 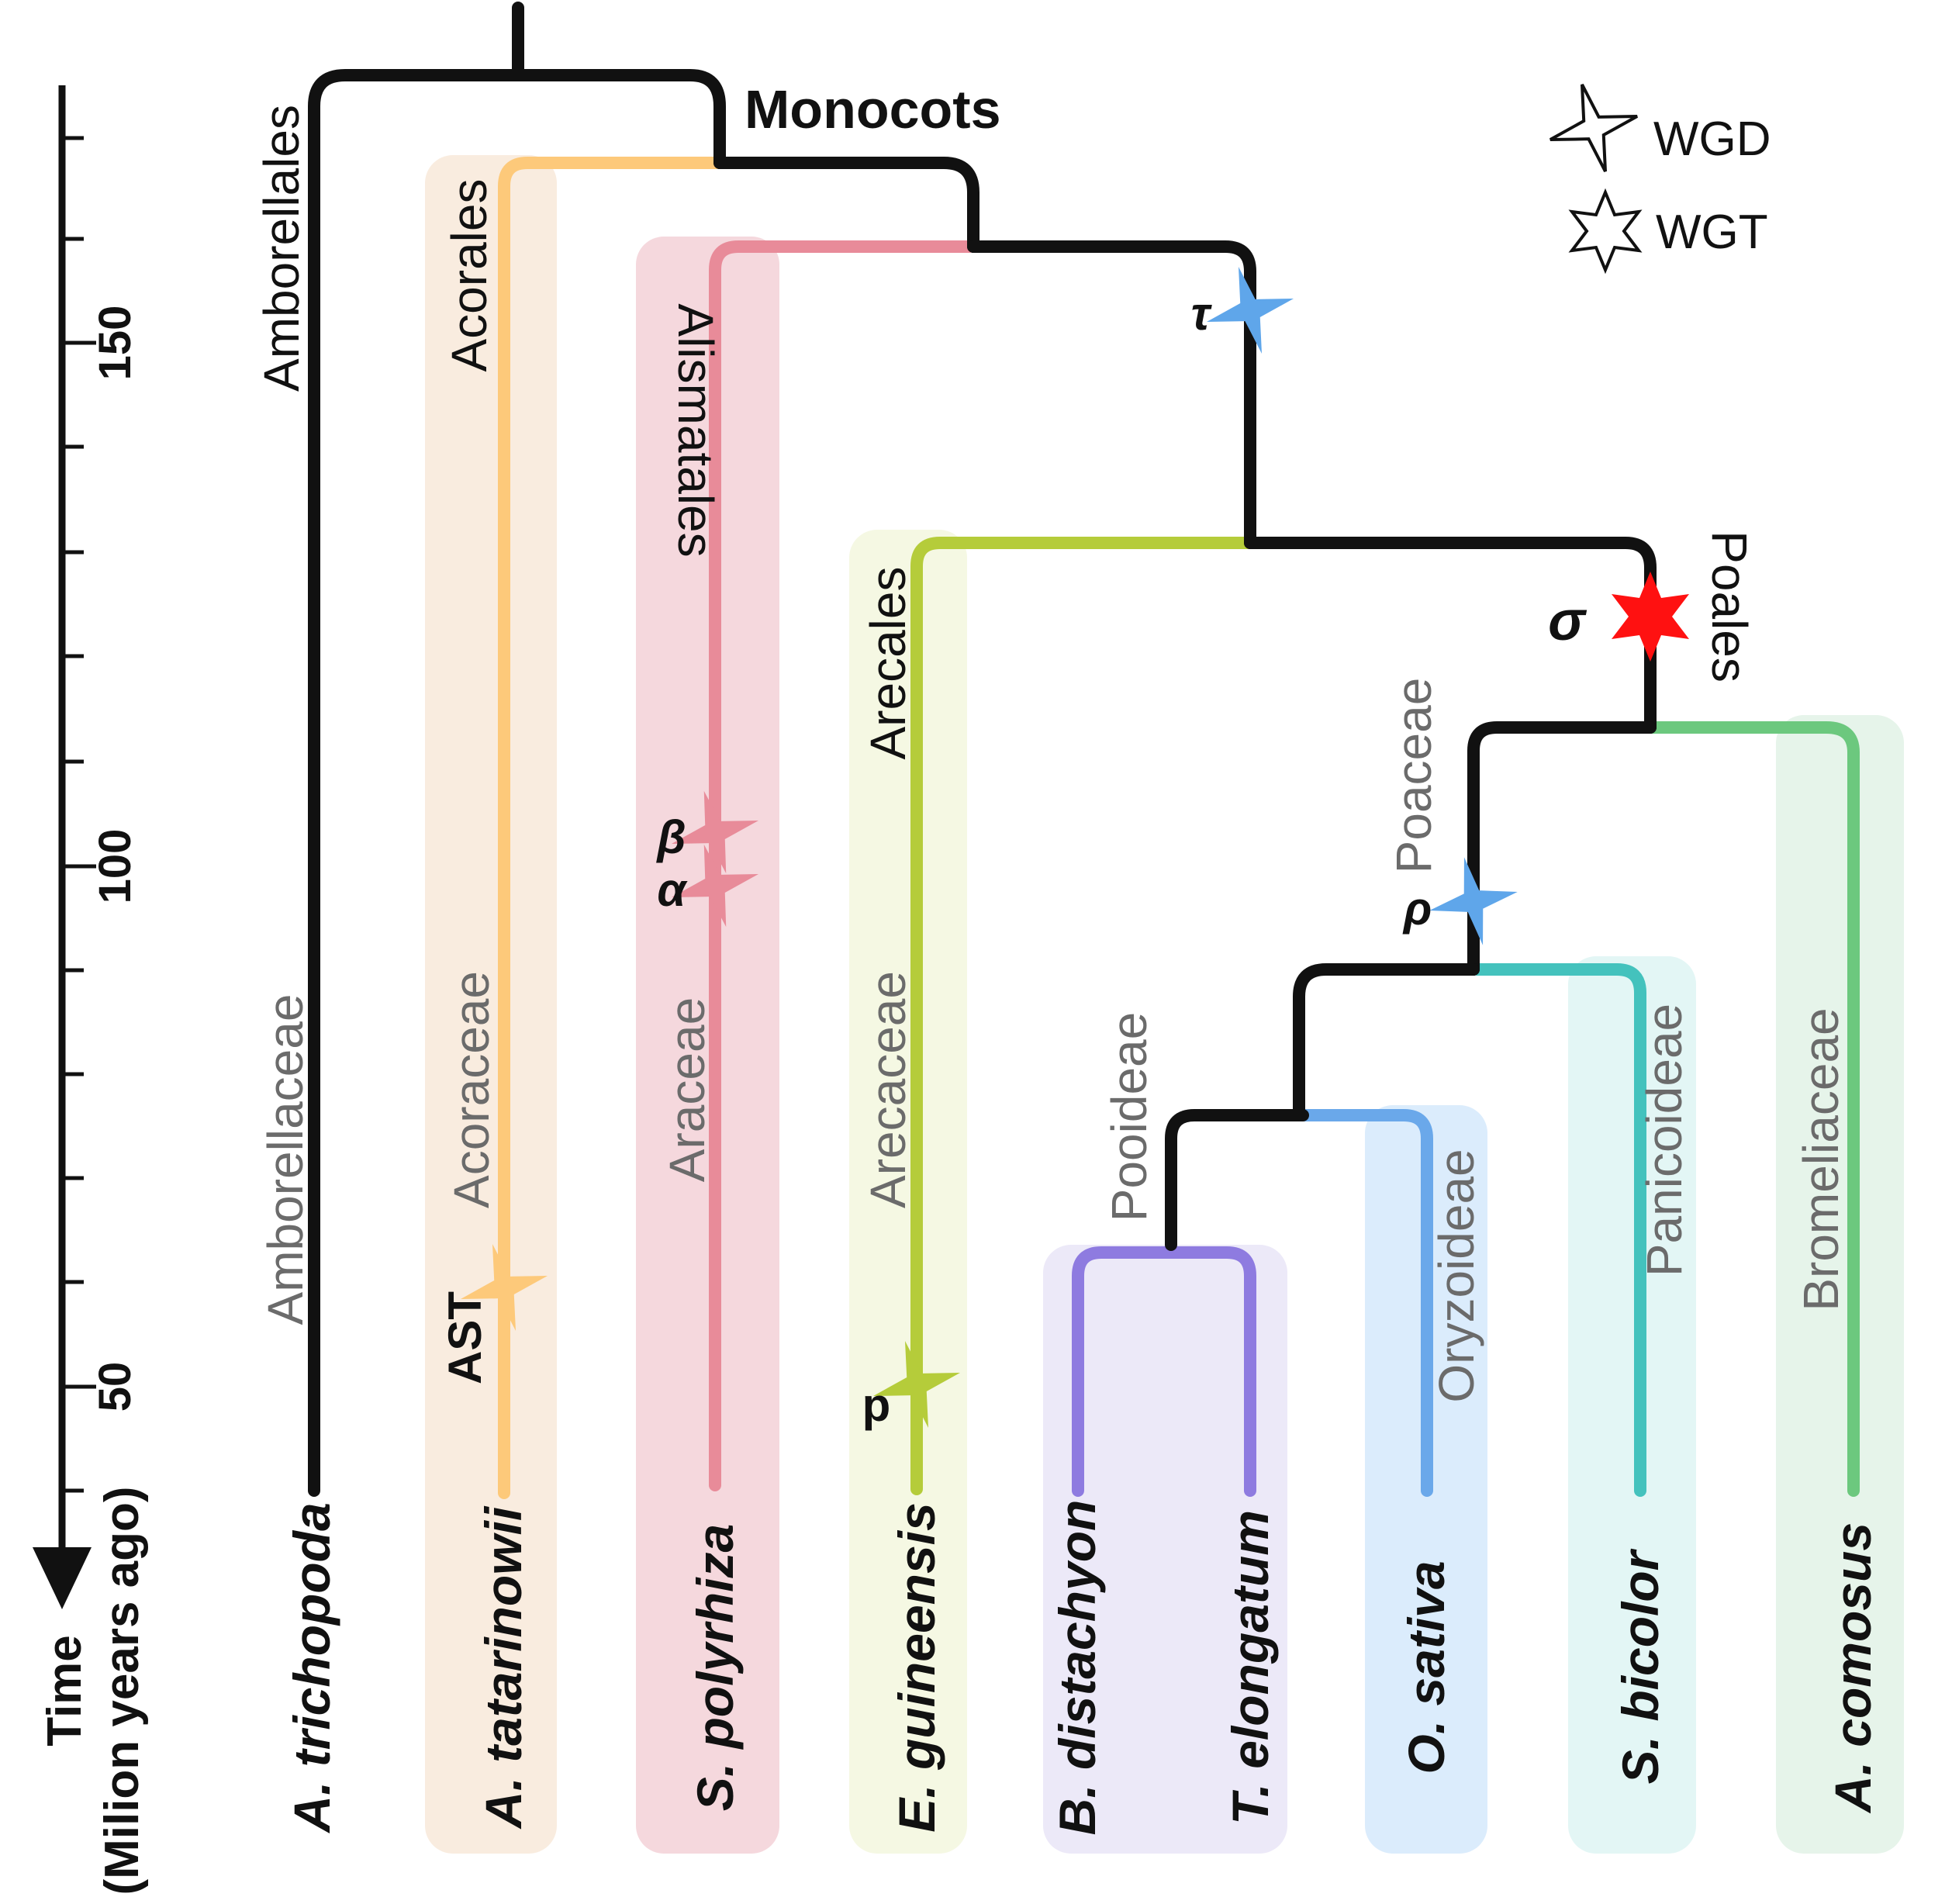 What do you see at coordinates (612, 828) in the screenshot?
I see `branch-acorales` at bounding box center [612, 828].